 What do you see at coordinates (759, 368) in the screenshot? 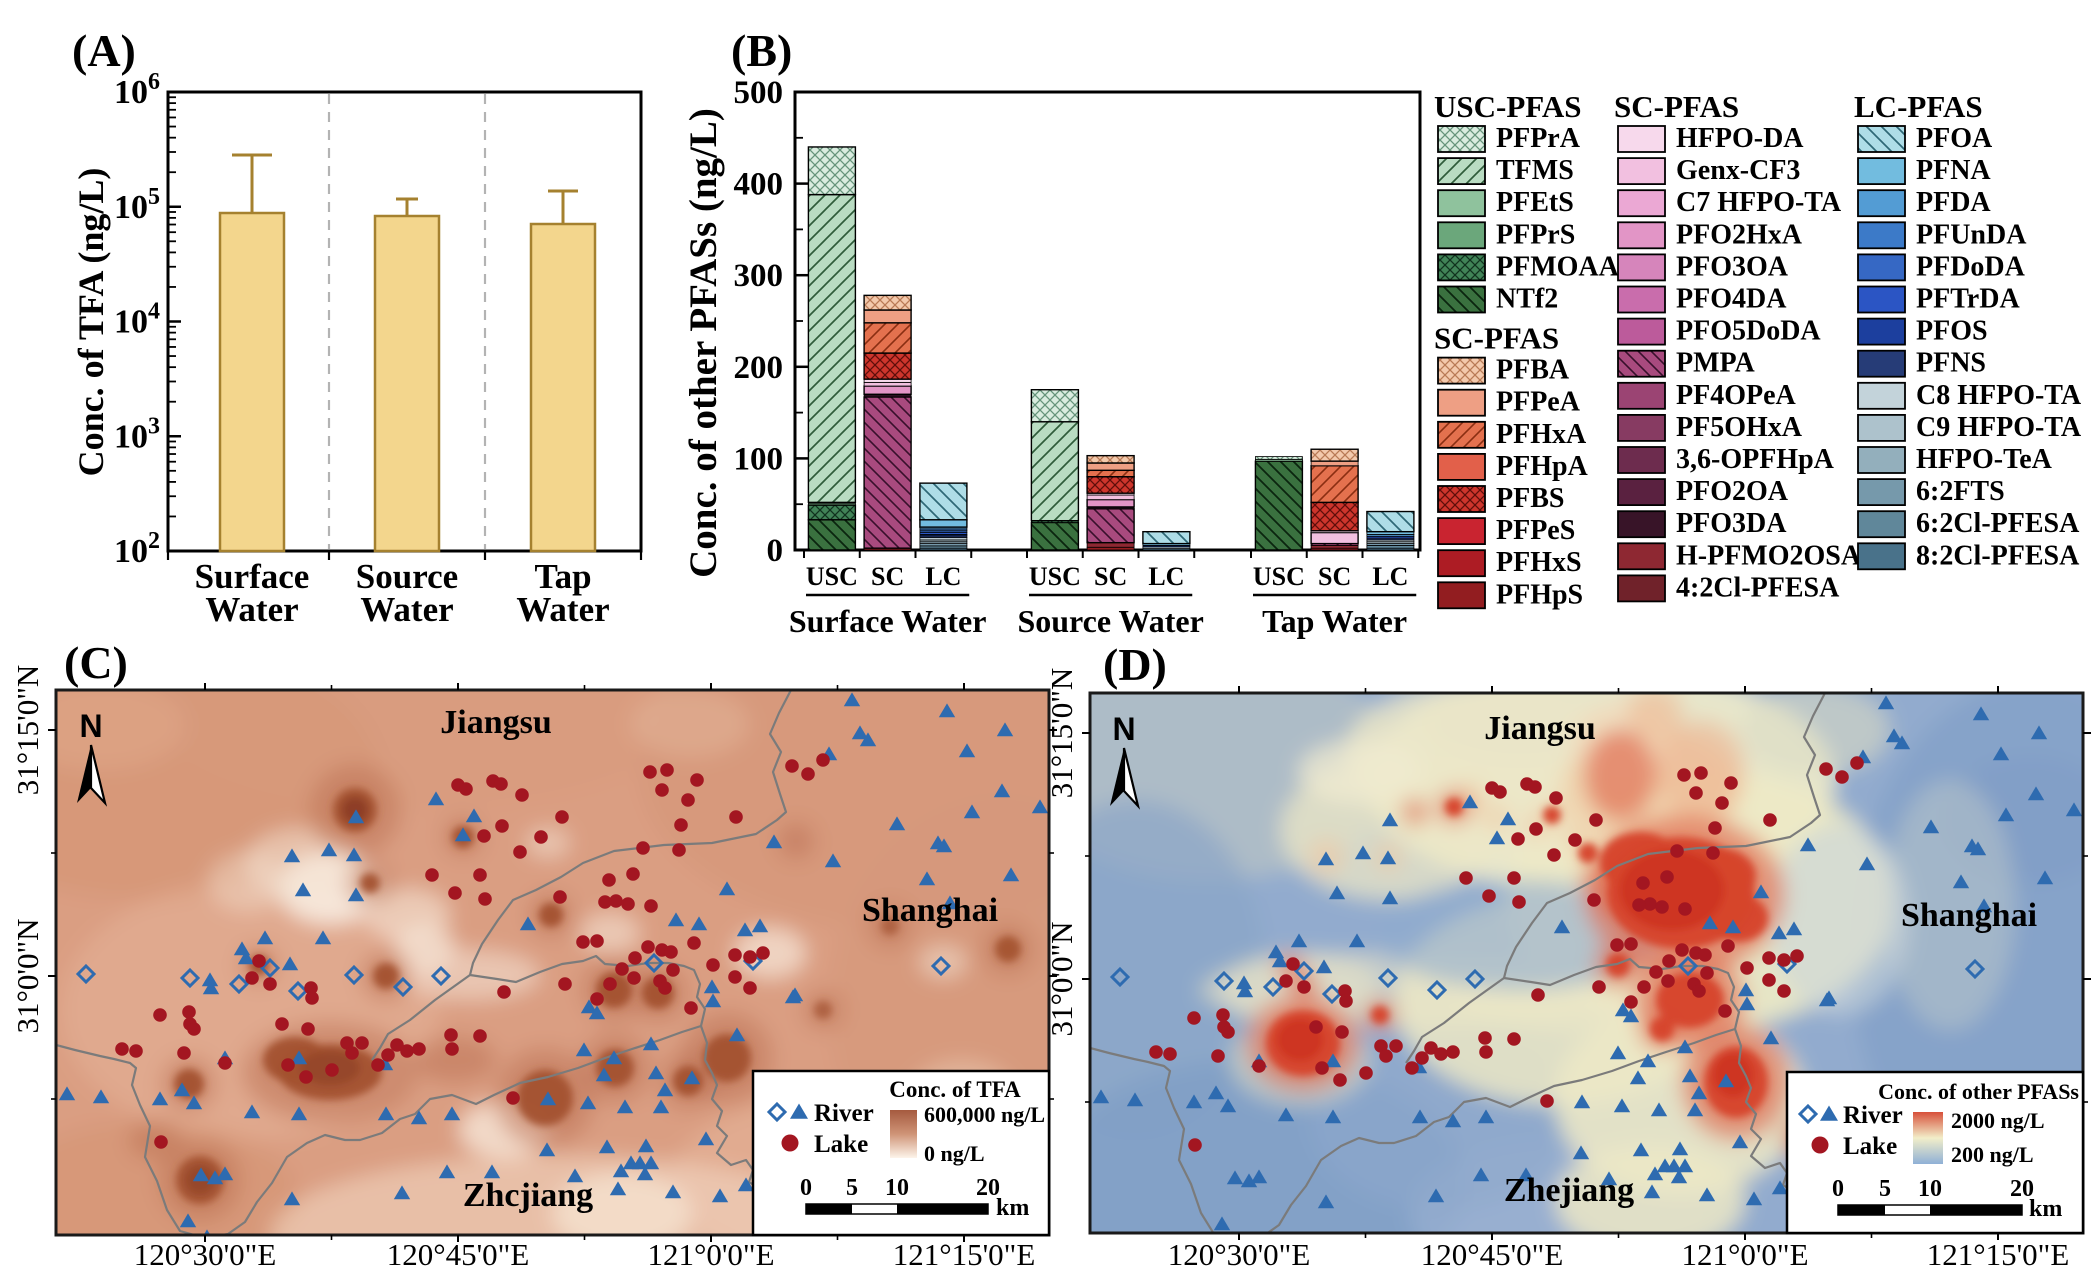
I see `svg-text: 200` at bounding box center [759, 368].